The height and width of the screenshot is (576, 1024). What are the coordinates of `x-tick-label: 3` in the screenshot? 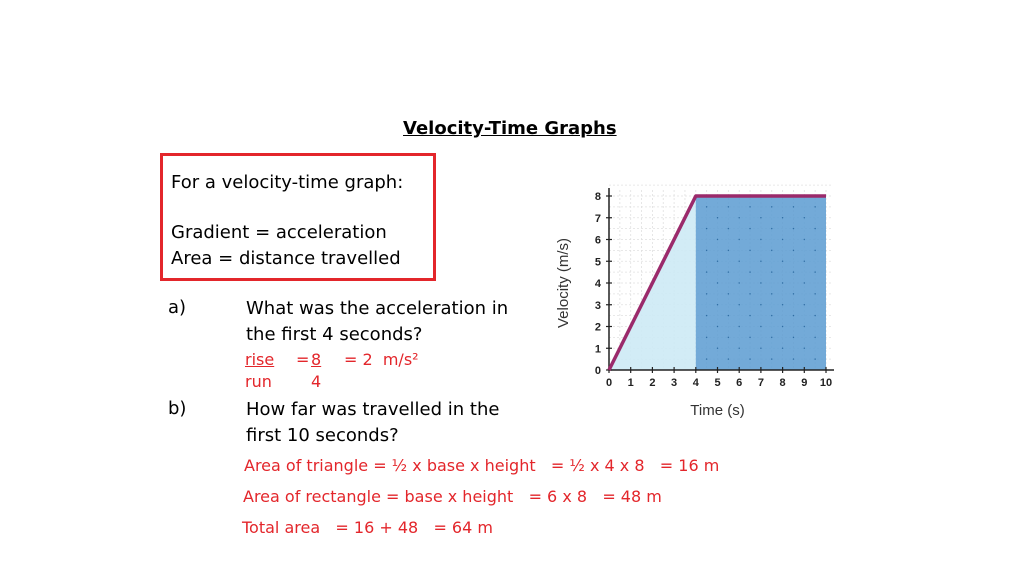 It's located at (674, 383).